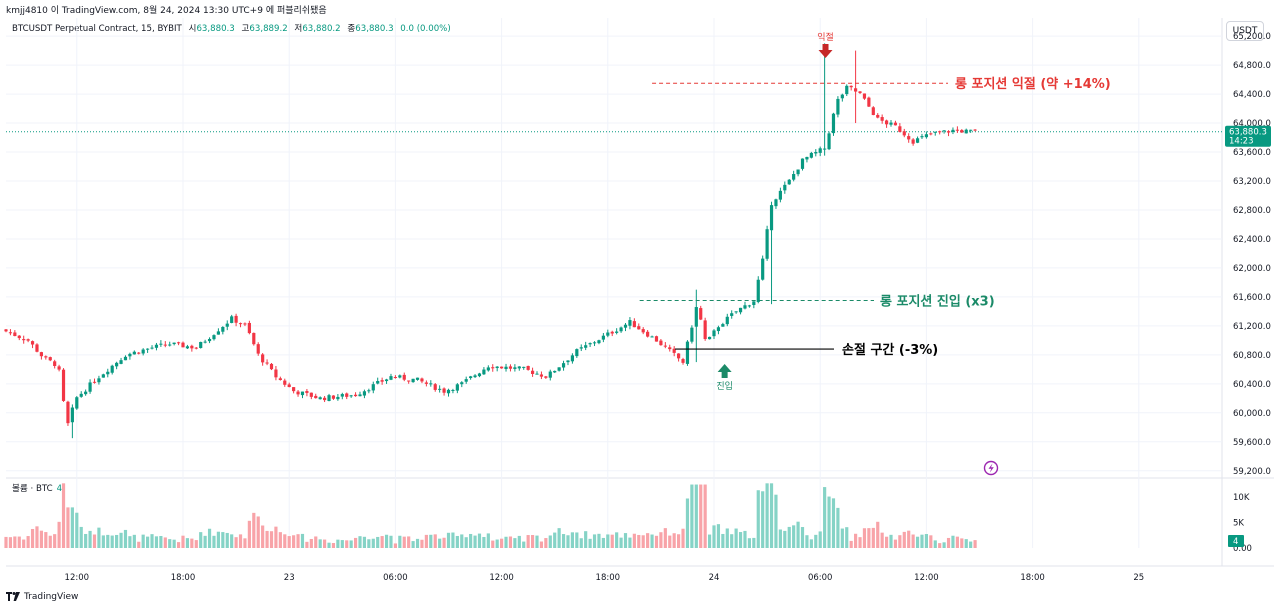  What do you see at coordinates (1252, 298) in the screenshot?
I see `y-tick-label: 61,600.0` at bounding box center [1252, 298].